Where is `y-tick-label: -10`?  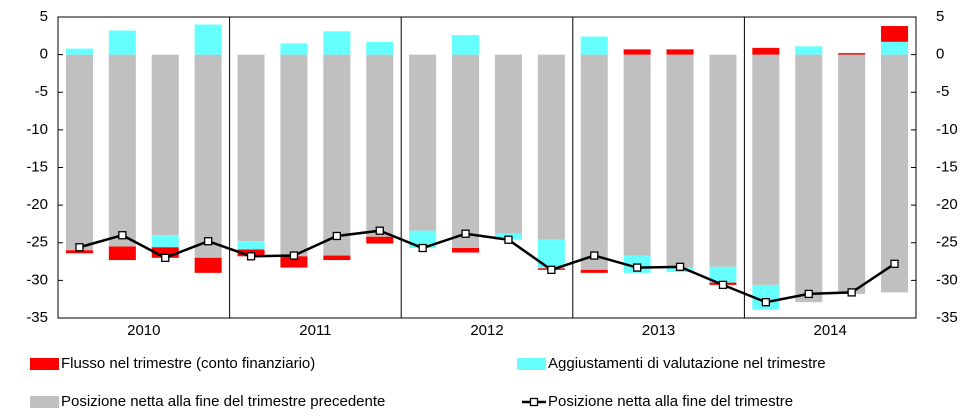
y-tick-label: -10 is located at coordinates (37, 129).